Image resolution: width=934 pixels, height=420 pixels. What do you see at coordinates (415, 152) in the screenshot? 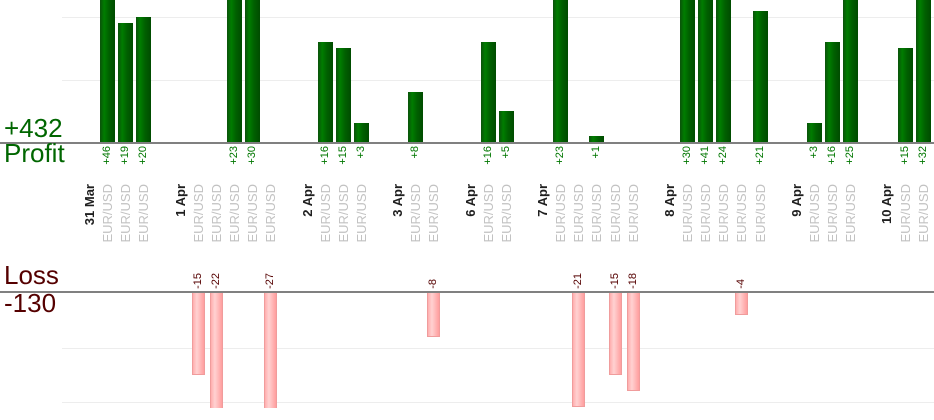
I see `profit-value-label-text: +8` at bounding box center [415, 152].